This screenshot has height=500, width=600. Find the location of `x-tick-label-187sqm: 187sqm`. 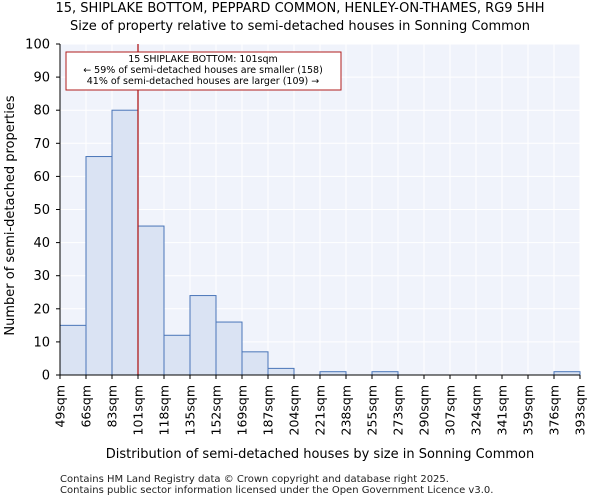

x-tick-label-187sqm: 187sqm is located at coordinates (268, 410).